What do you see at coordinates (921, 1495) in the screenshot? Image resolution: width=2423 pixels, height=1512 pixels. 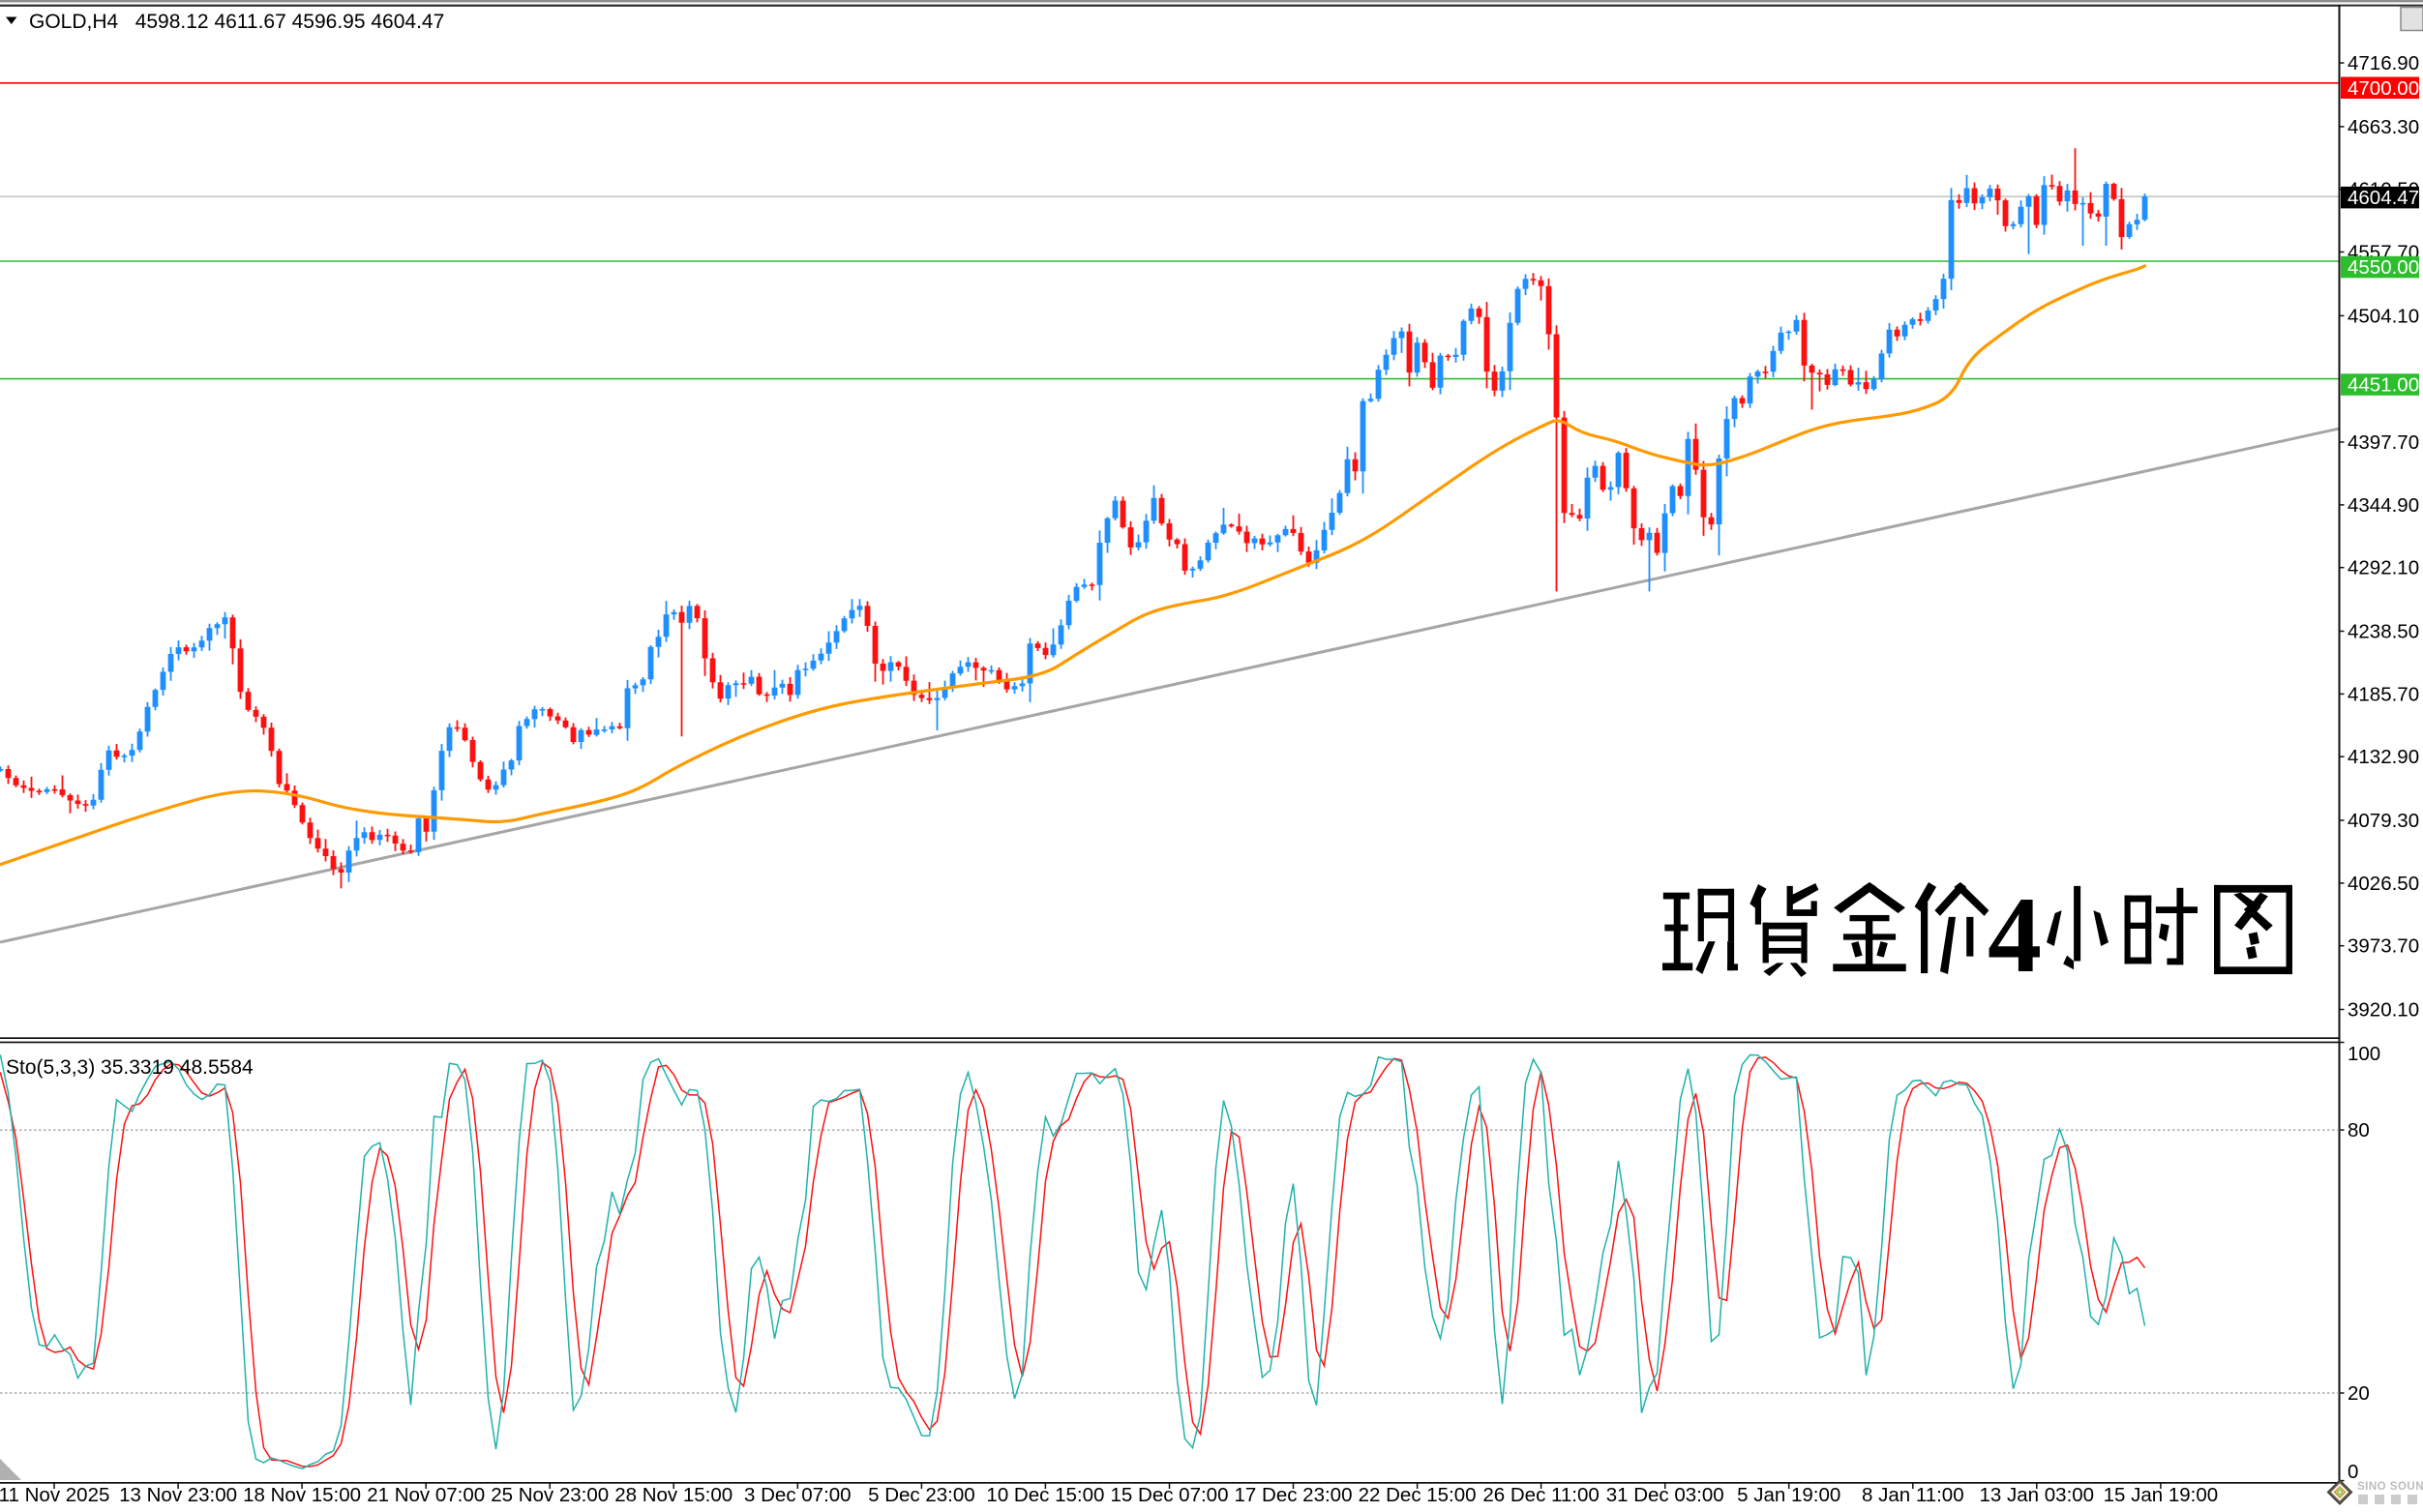 I see `svg-text: 5 Dec 23:00` at bounding box center [921, 1495].